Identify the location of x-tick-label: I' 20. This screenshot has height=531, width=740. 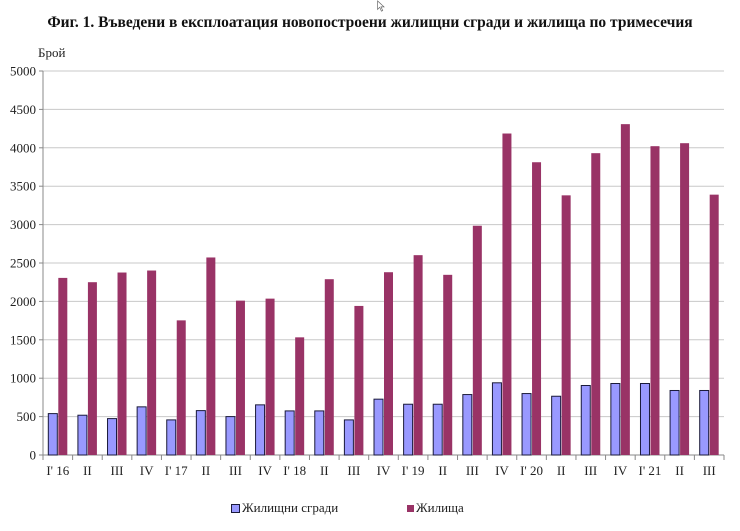
(531, 470).